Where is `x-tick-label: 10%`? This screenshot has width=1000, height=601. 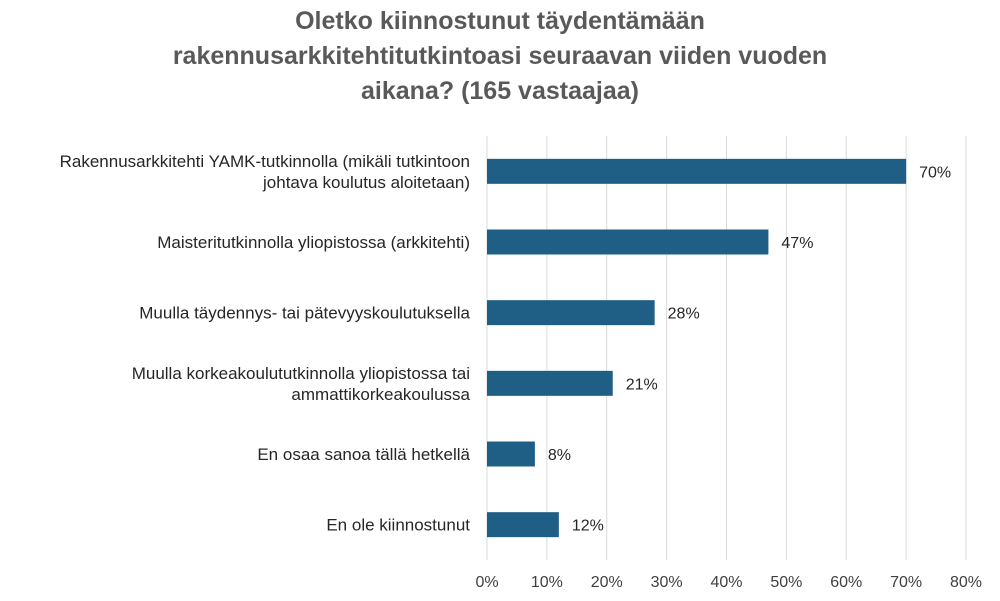 x-tick-label: 10% is located at coordinates (547, 582).